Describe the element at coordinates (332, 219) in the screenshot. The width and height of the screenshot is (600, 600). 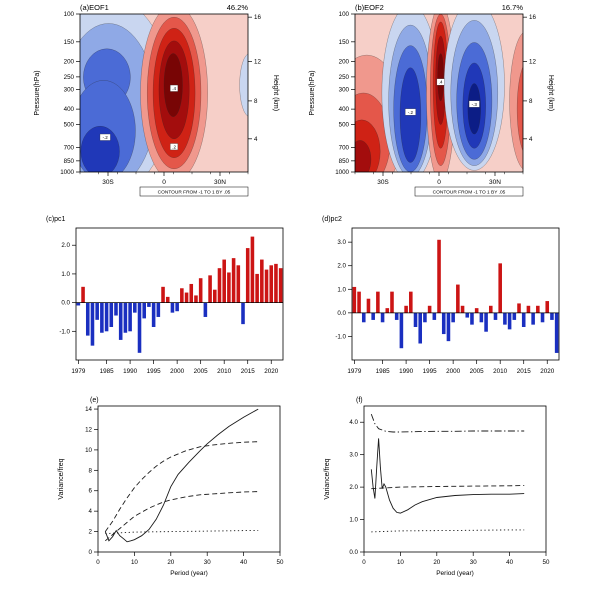
I see `panel-title: (d)pc2` at that location.